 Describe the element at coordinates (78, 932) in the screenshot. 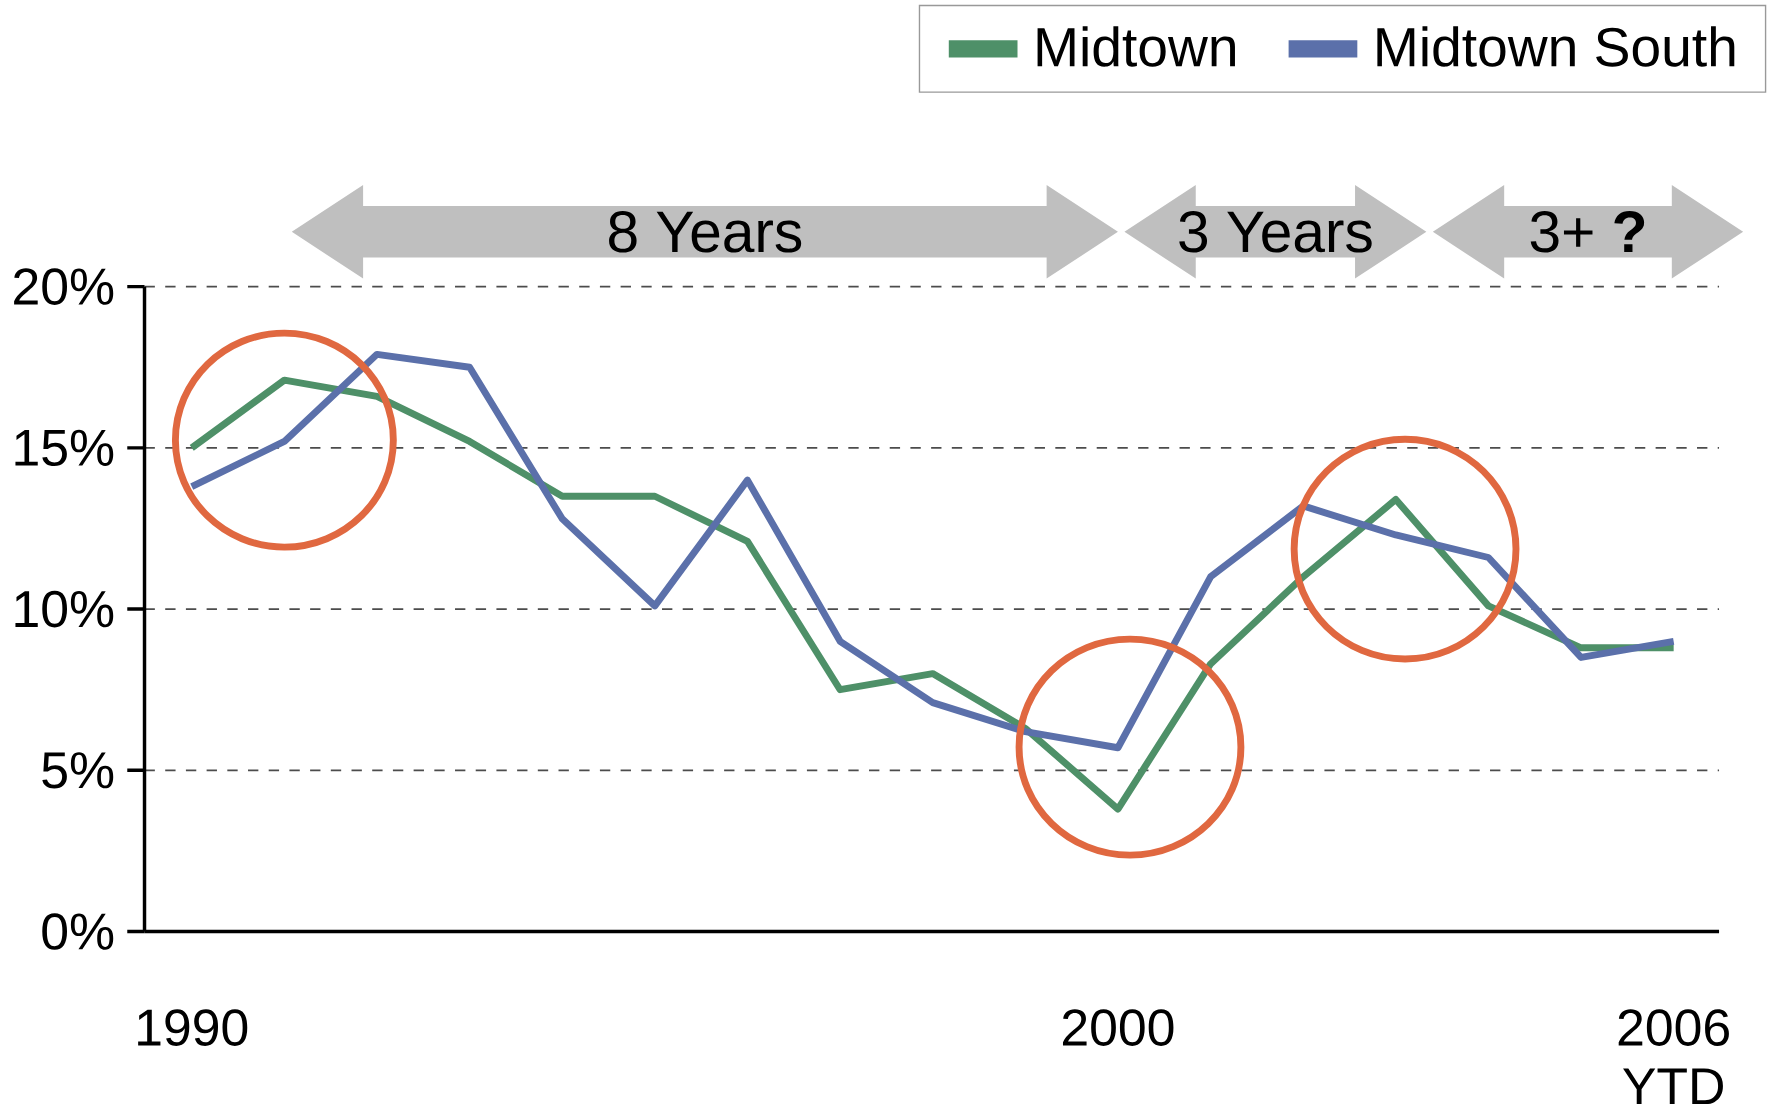

I see `y-tick-label: 0%` at that location.